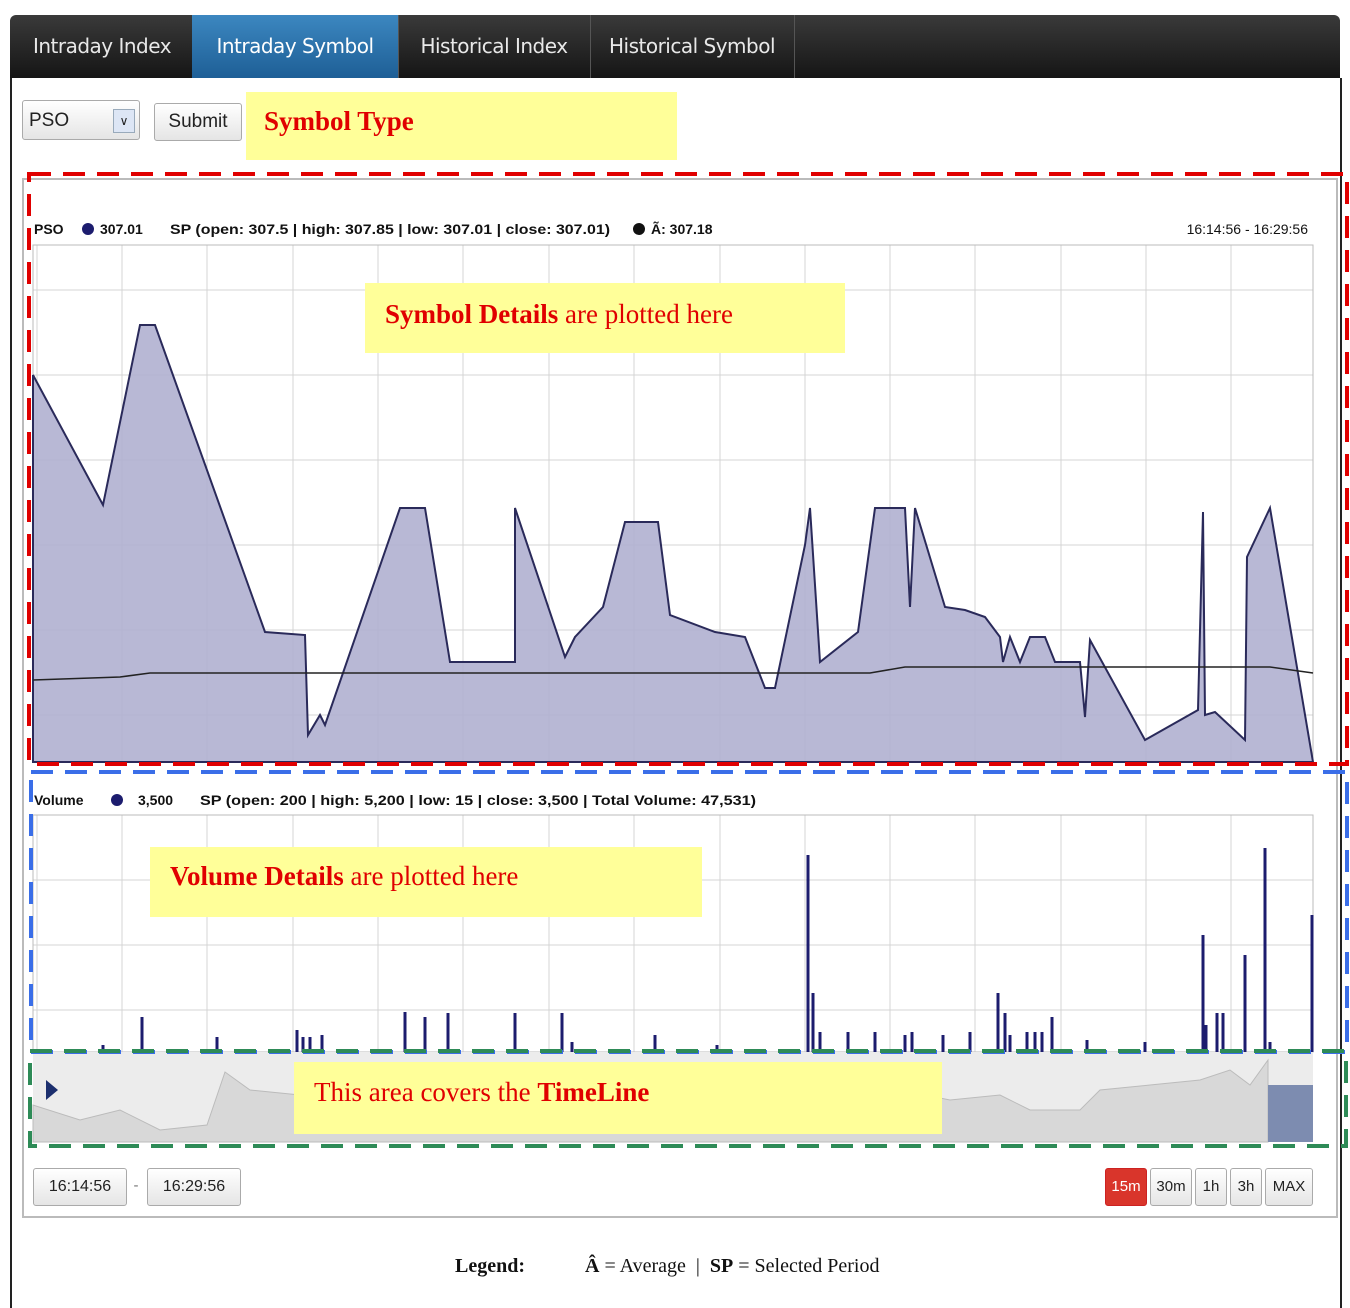 This screenshot has height=1308, width=1350. Describe the element at coordinates (721, 1266) in the screenshot. I see `legend-sp-symbol: SP` at that location.